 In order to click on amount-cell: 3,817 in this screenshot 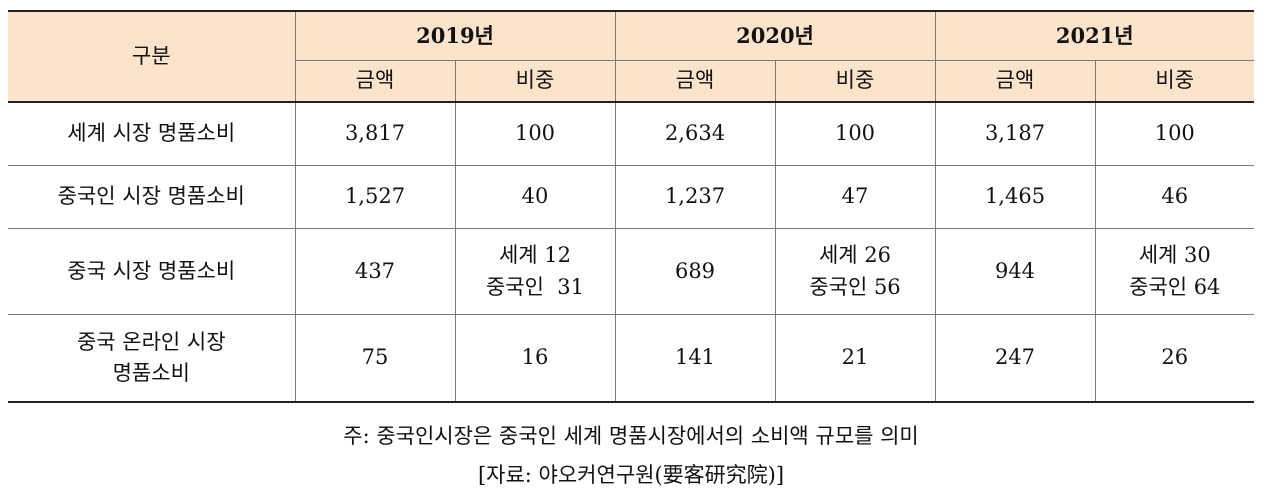, I will do `click(374, 134)`.